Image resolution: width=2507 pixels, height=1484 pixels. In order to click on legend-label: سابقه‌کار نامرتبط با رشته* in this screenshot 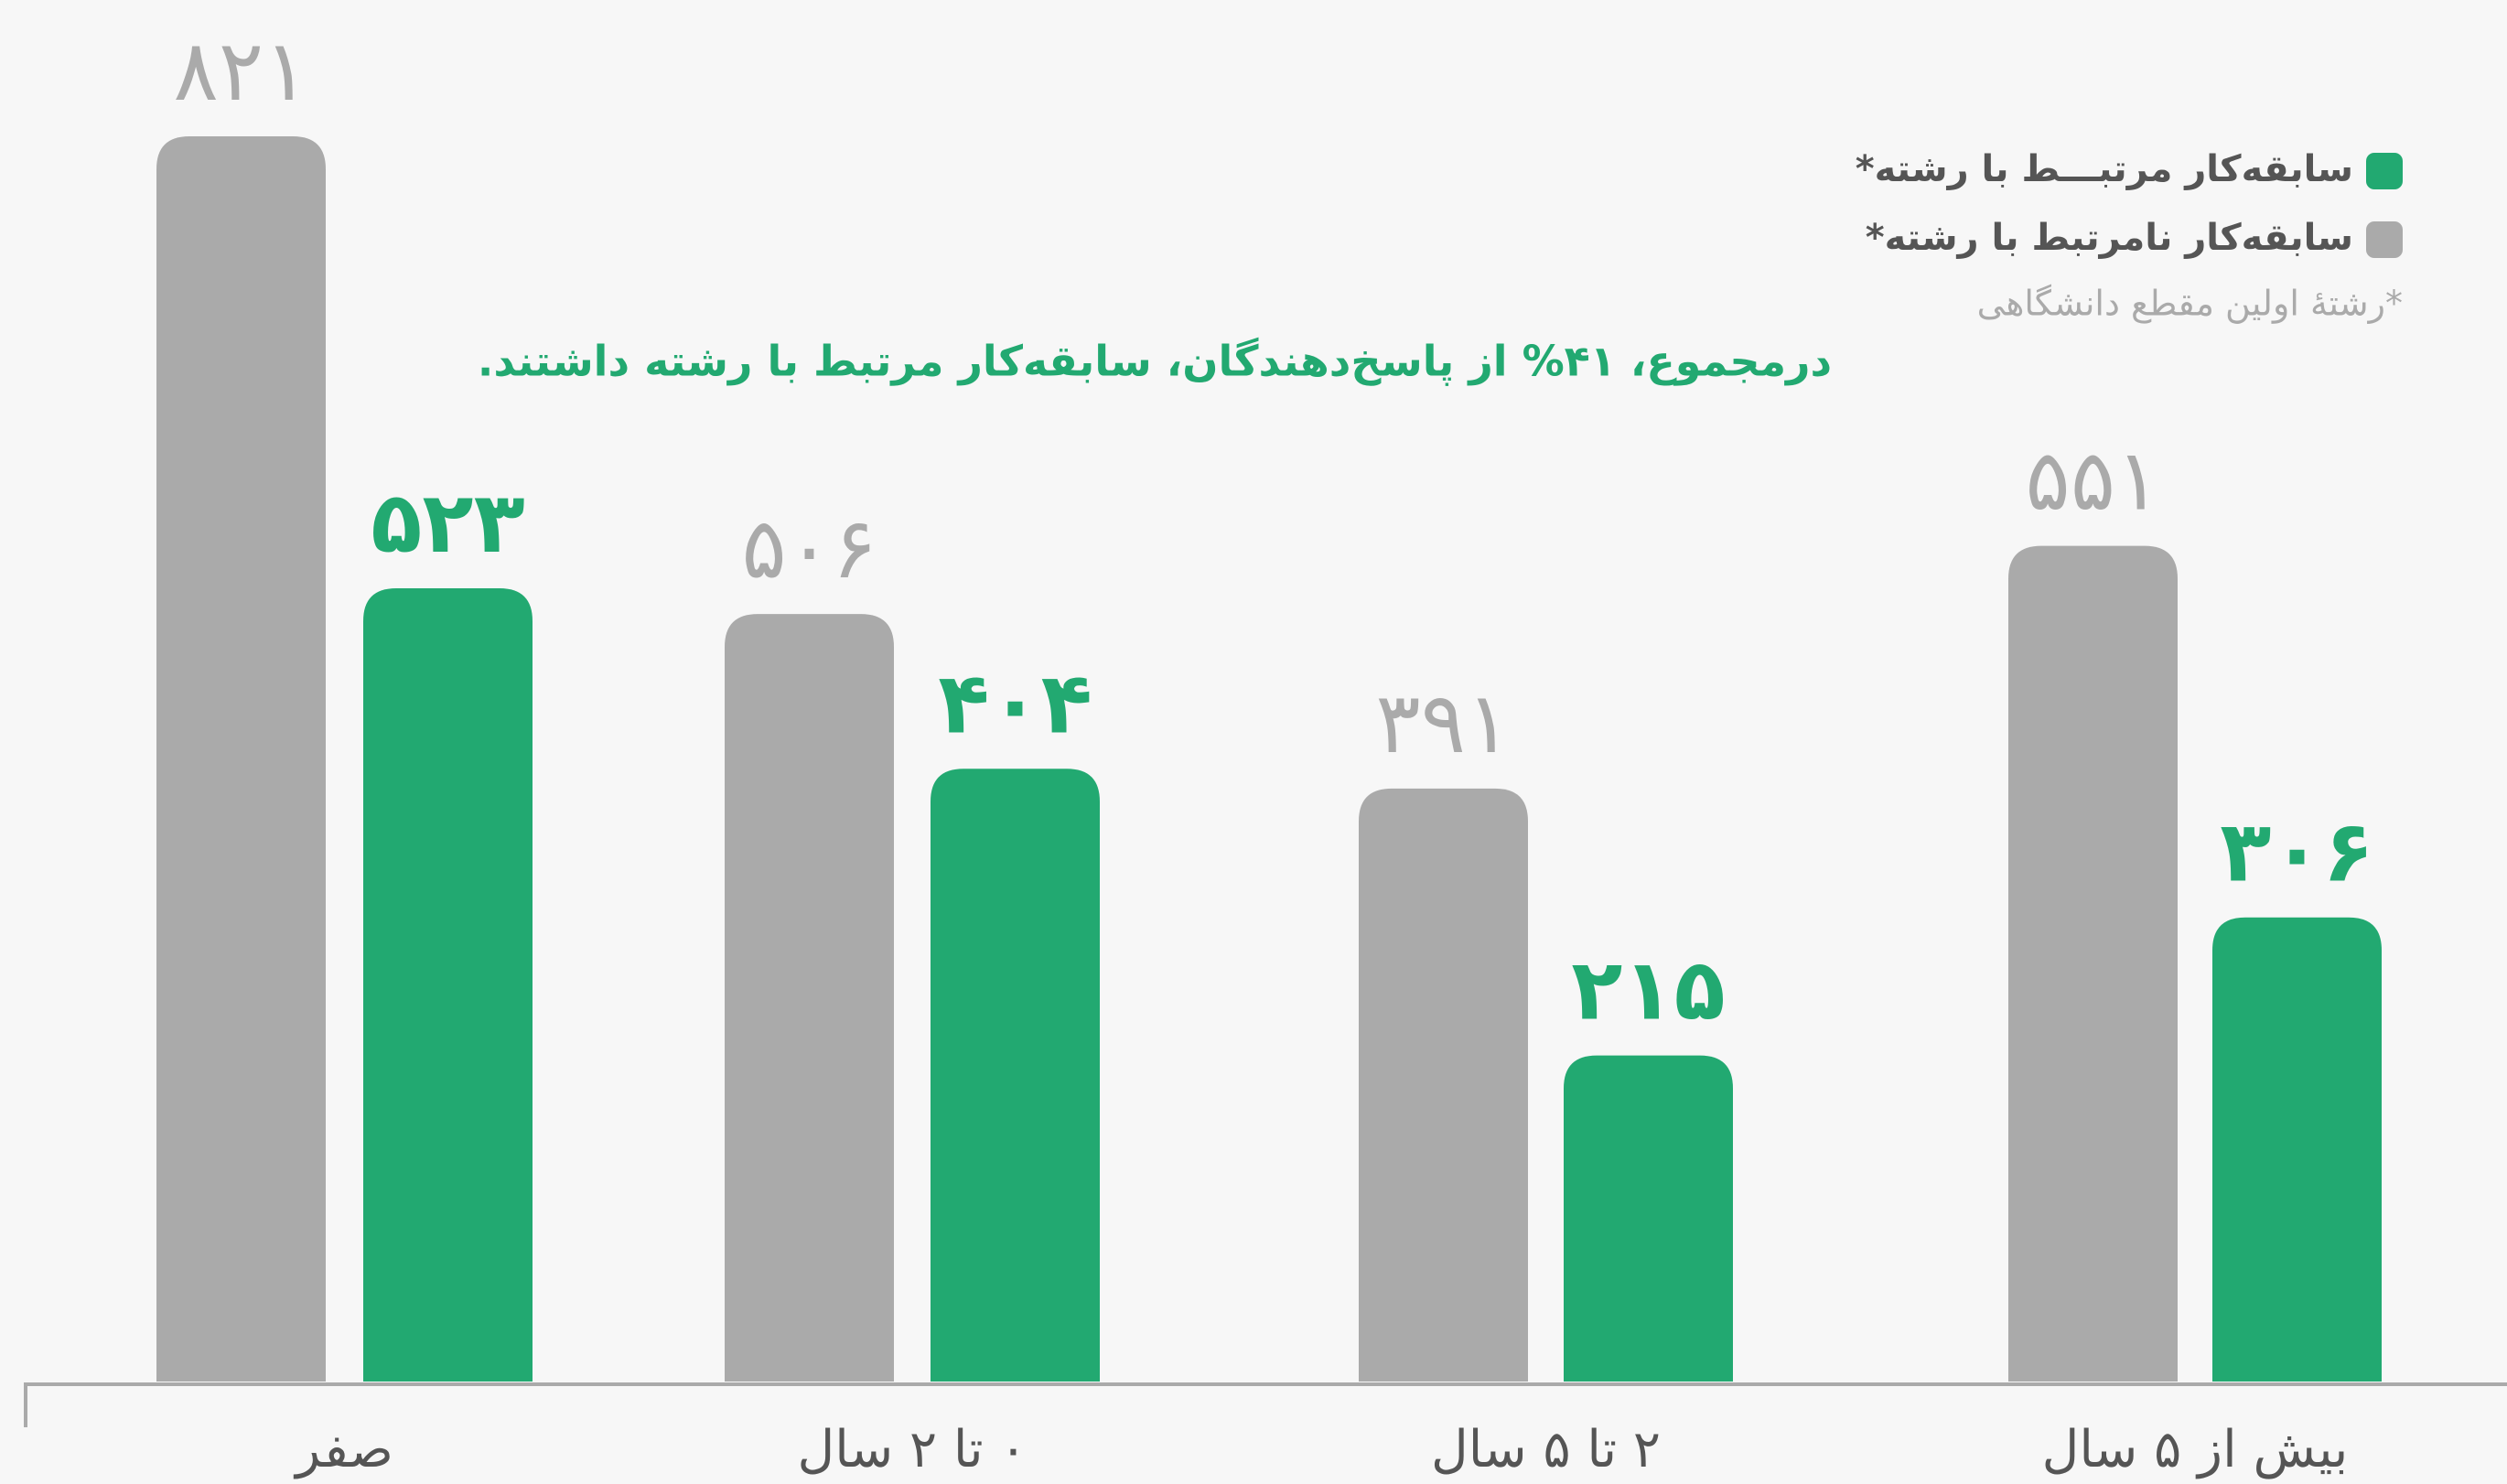, I will do `click(2109, 238)`.